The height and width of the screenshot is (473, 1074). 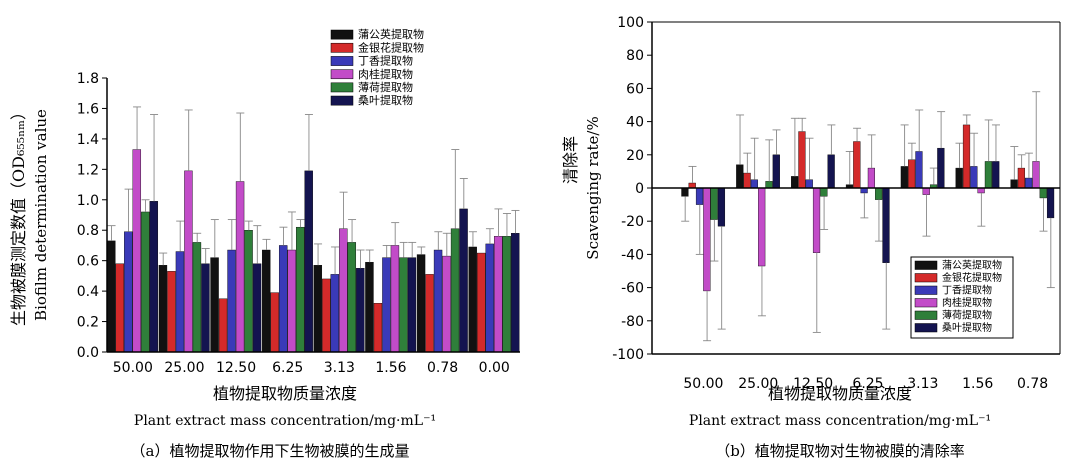 I want to click on chart-a-xlabel-cn: 植物提取物质量浓度, so click(x=285, y=393).